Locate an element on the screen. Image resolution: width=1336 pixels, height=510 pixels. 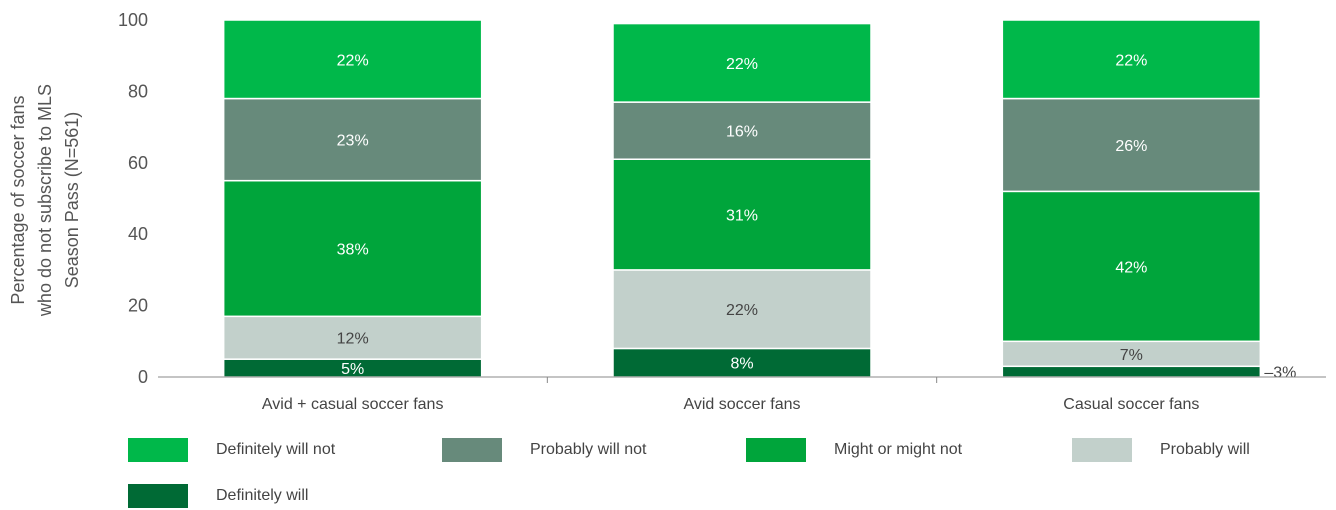
data-label-definitely-will-1: 8% is located at coordinates (741, 364).